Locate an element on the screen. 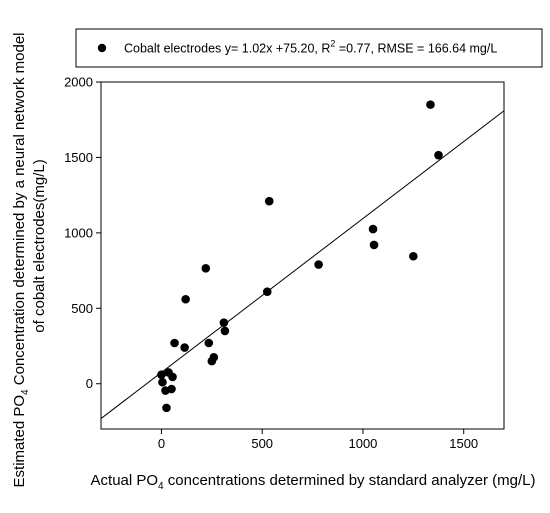  x-tick-label: 1000 is located at coordinates (362, 443).